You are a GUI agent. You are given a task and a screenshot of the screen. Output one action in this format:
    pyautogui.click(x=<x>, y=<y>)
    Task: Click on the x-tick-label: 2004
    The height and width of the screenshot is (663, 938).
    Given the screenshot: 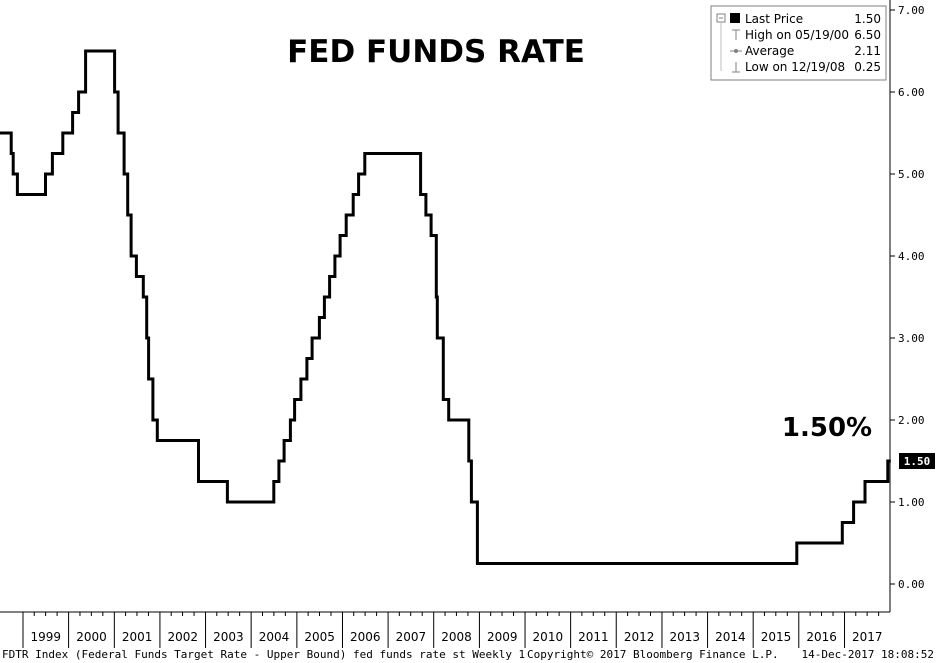 What is the action you would take?
    pyautogui.click(x=274, y=637)
    